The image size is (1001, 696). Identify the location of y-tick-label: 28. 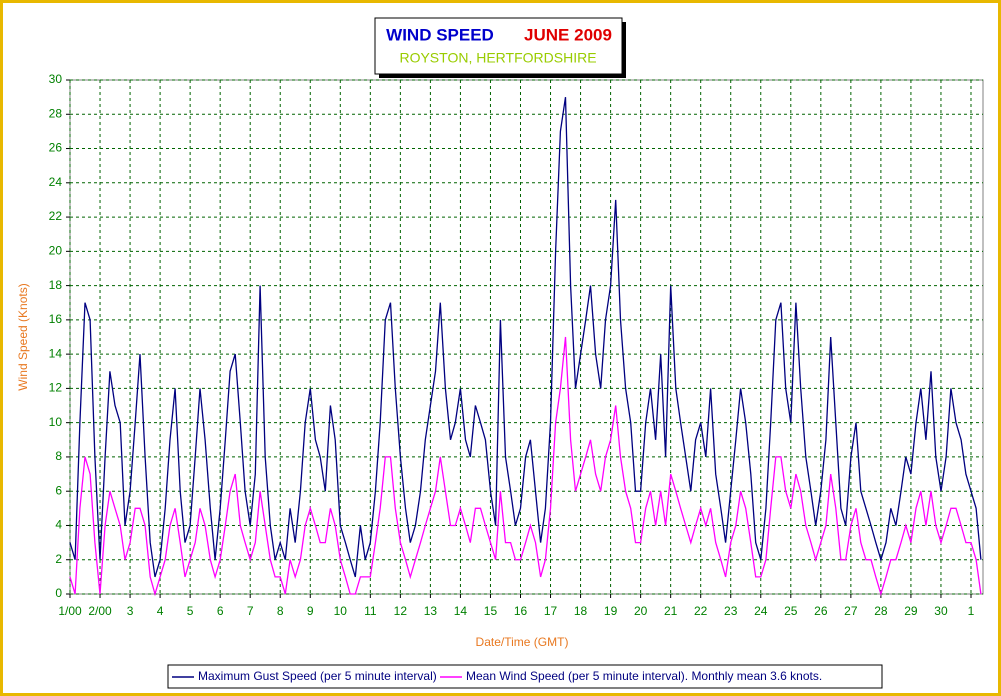
(56, 113).